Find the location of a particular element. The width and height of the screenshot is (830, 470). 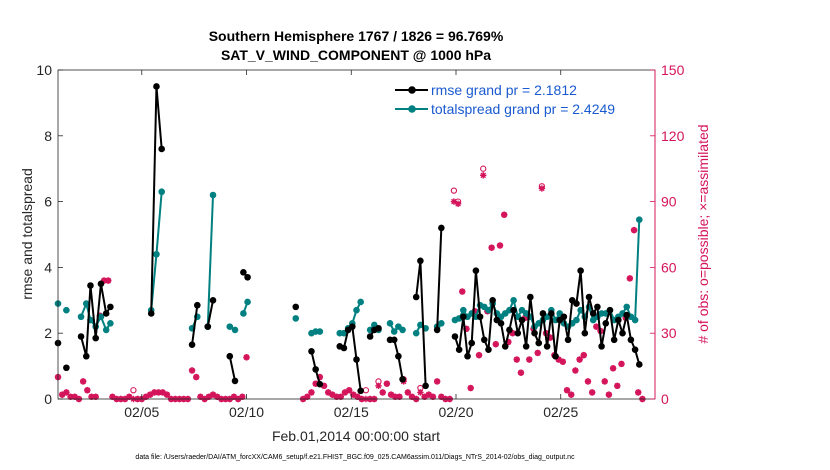

y-left-tick-label: 6 is located at coordinates (48, 202).